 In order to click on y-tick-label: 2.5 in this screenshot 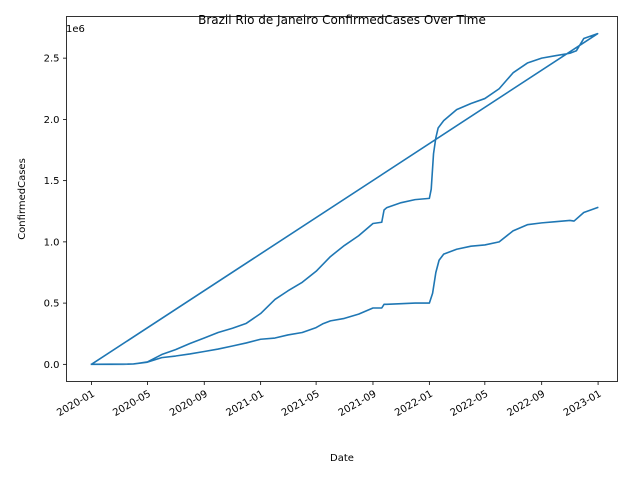, I will do `click(52, 59)`.